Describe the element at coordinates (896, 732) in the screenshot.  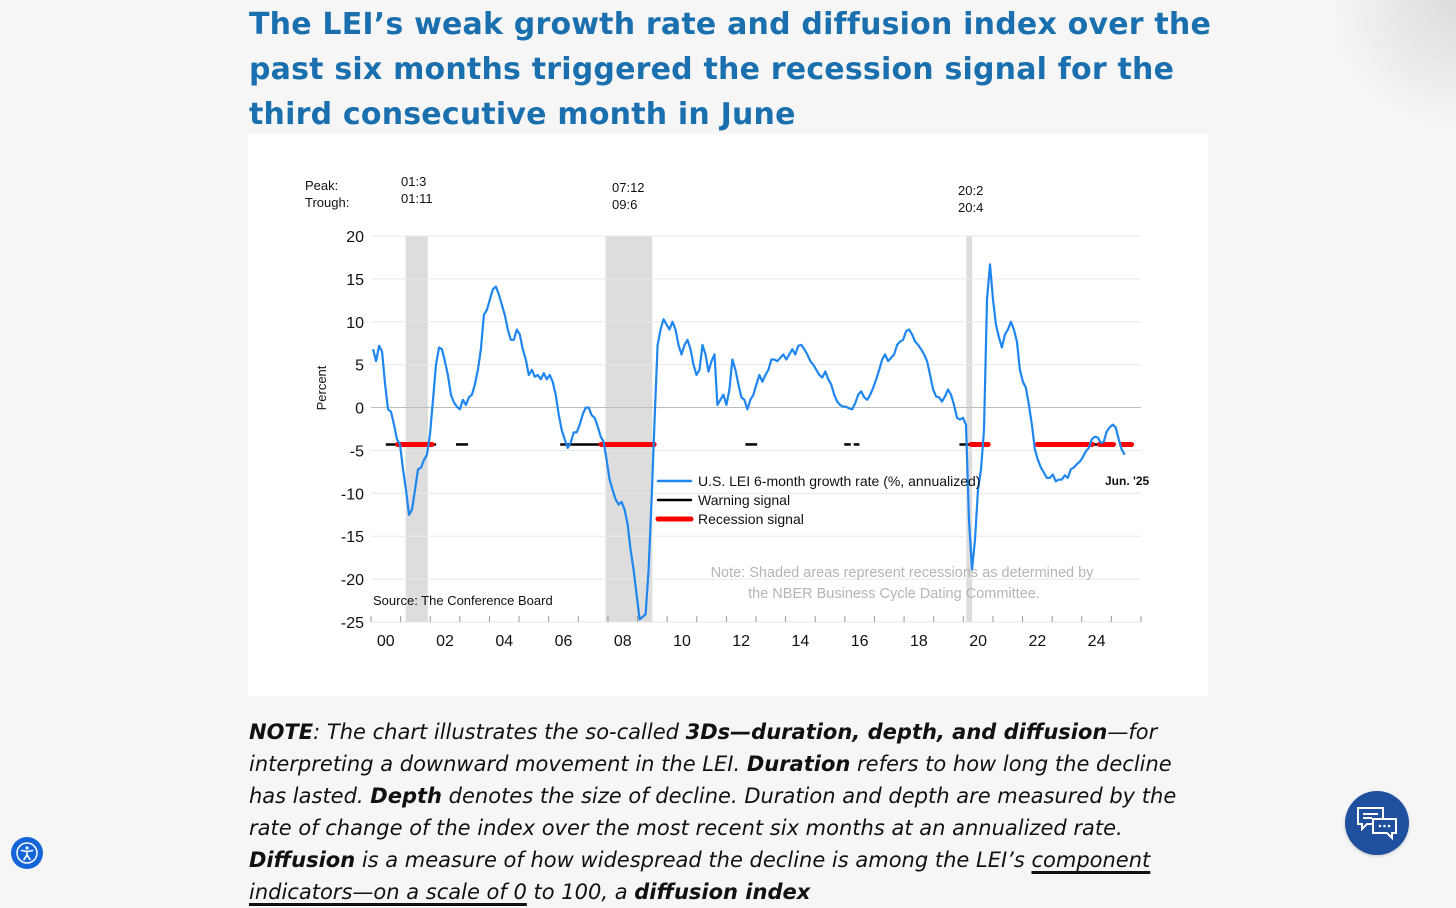
I see `note-3ds: 3Ds—duration, depth, and diffusion` at that location.